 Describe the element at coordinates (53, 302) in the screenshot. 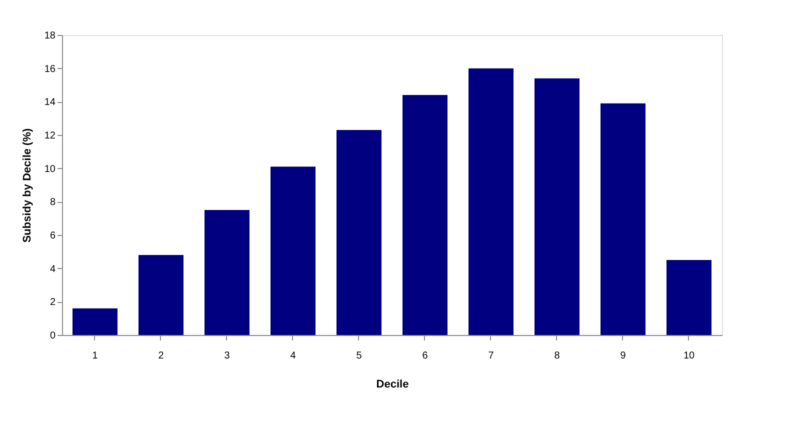

I see `y-tick-label: 2` at that location.